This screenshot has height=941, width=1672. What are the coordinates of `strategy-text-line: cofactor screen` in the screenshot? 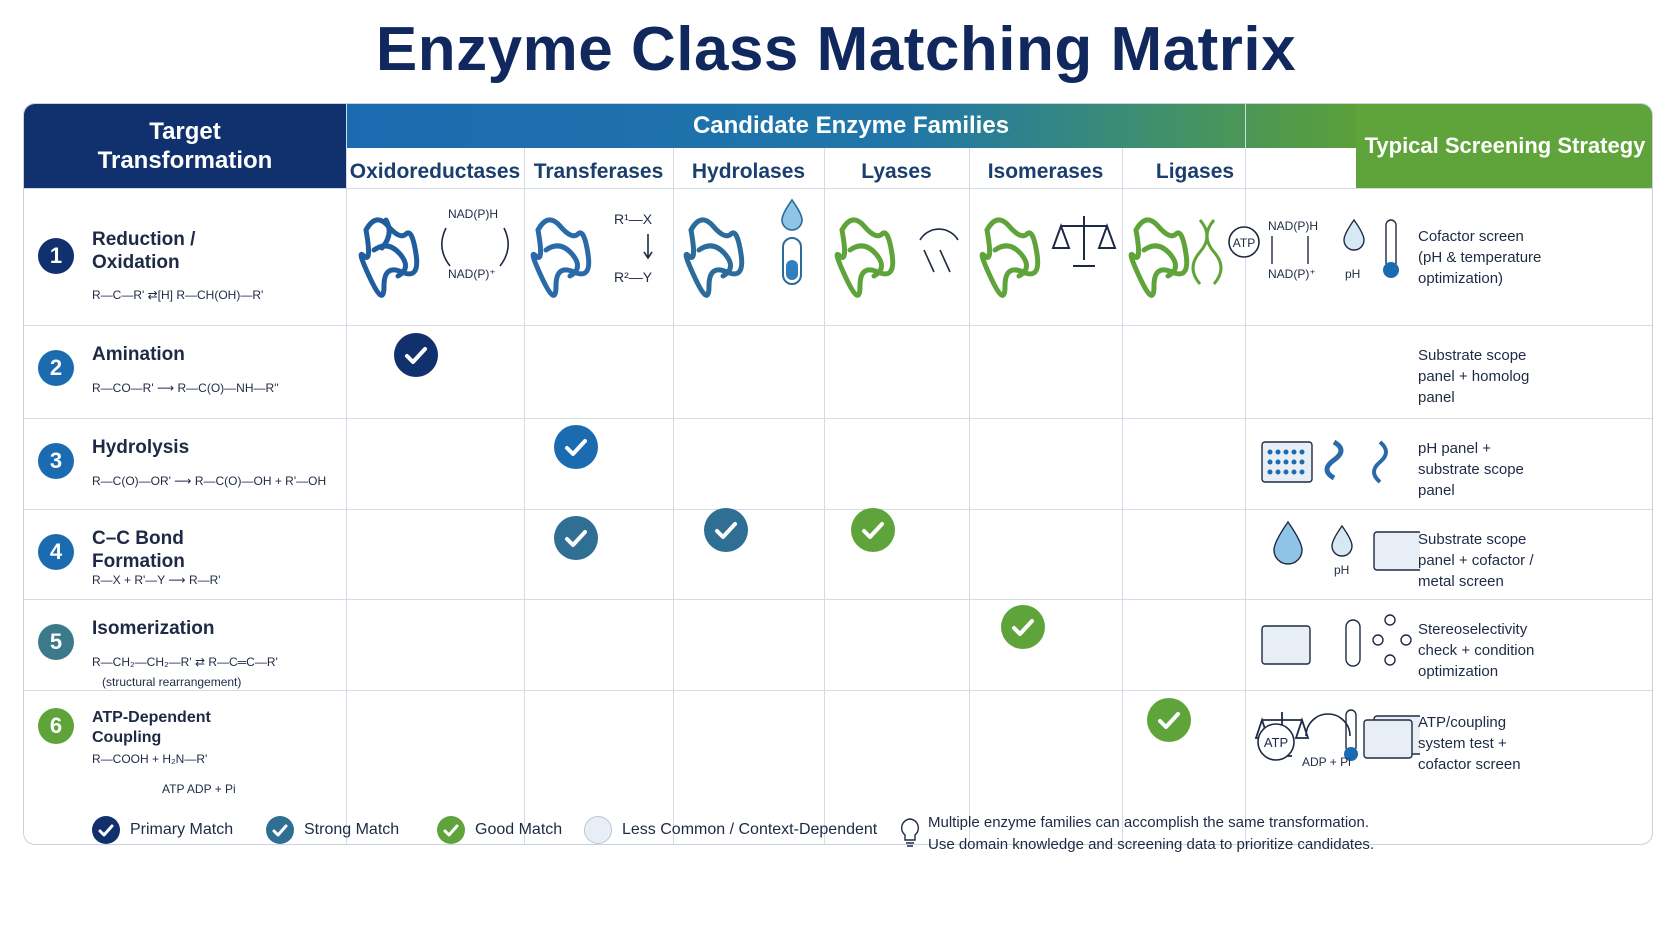 It's located at (1469, 764).